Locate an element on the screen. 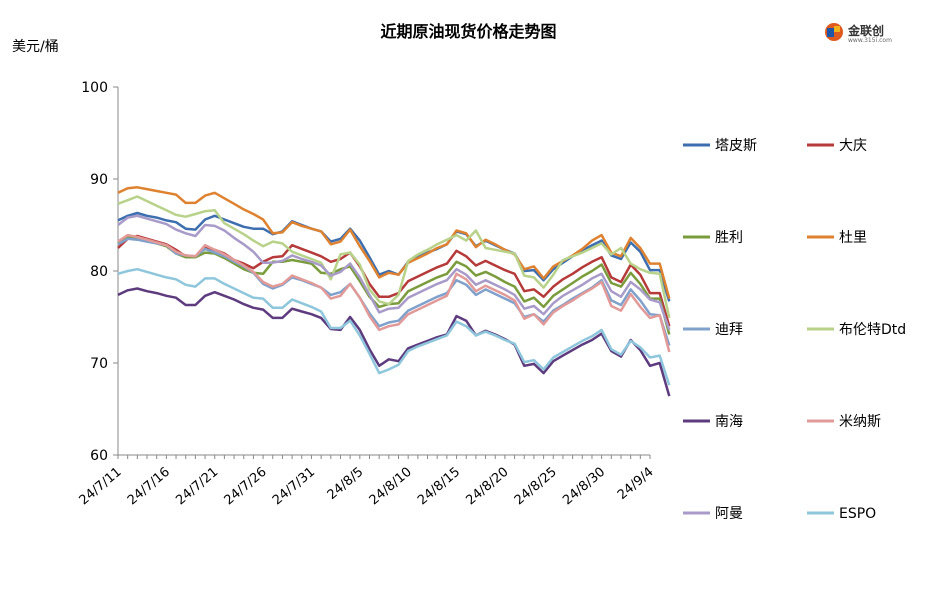 This screenshot has width=937, height=601. y-tick-label: 70 is located at coordinates (99, 364).